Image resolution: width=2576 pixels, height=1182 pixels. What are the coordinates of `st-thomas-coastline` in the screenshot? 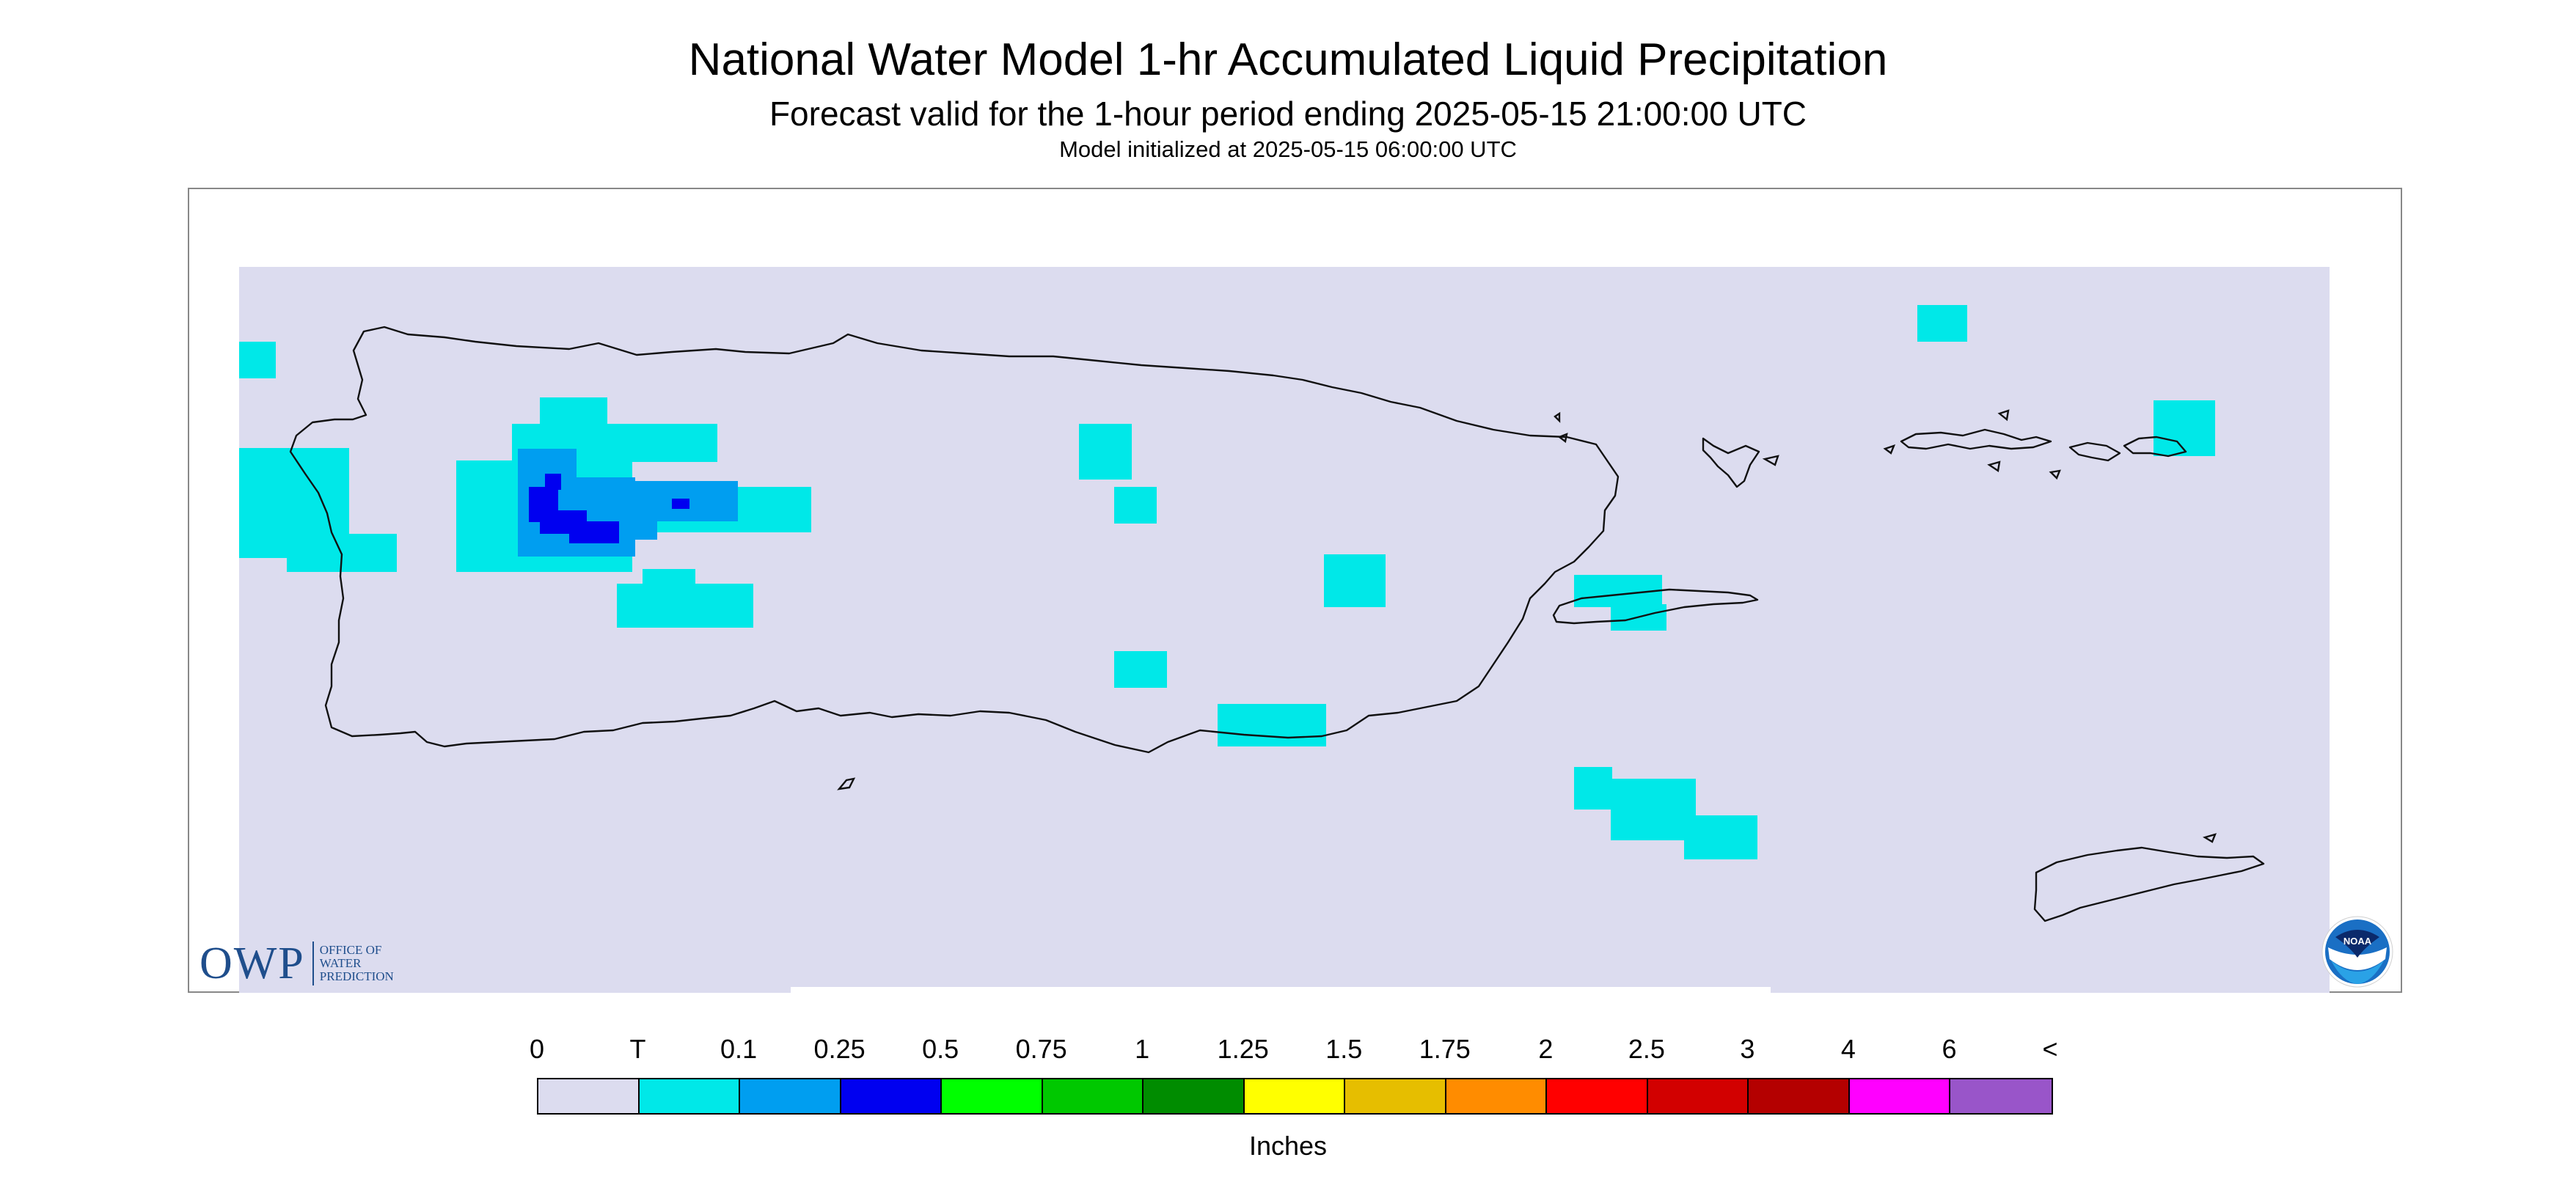 It's located at (1976, 439).